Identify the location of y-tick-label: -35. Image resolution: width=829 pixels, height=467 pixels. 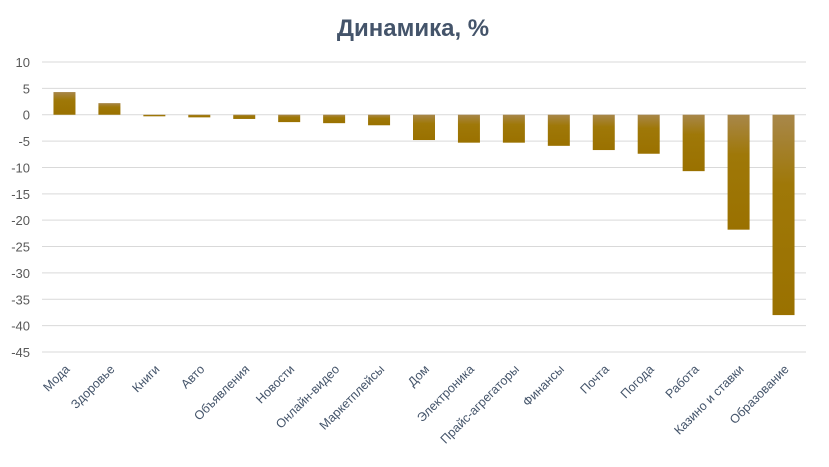
(20, 299).